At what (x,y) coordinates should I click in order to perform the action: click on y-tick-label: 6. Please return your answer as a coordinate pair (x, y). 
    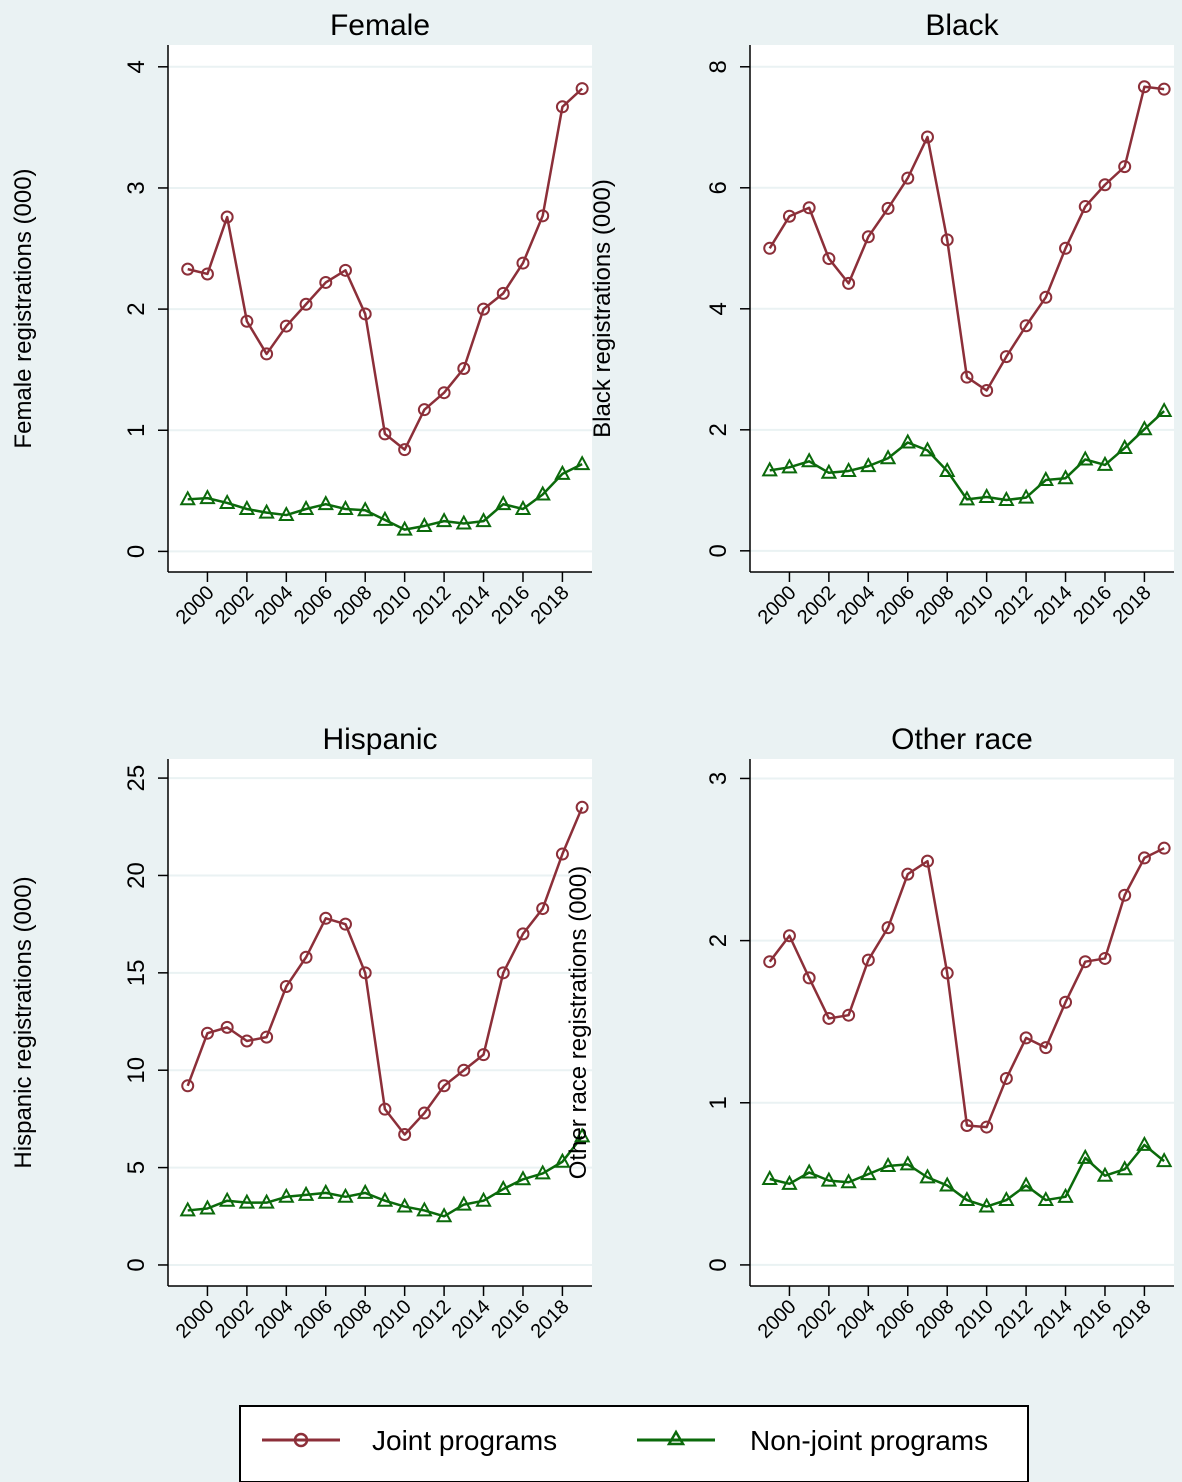
    Looking at the image, I should click on (718, 187).